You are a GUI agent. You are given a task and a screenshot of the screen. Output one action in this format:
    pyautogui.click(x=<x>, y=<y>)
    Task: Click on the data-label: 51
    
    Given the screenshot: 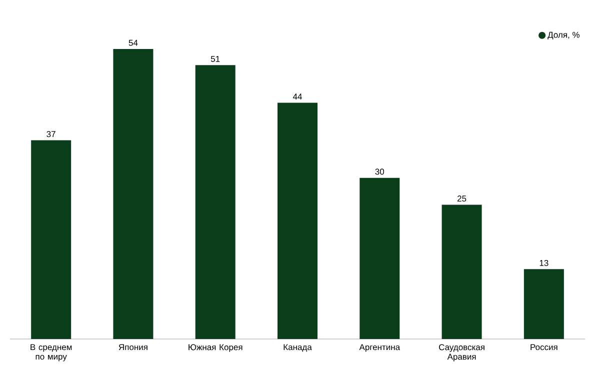 What is the action you would take?
    pyautogui.click(x=215, y=59)
    